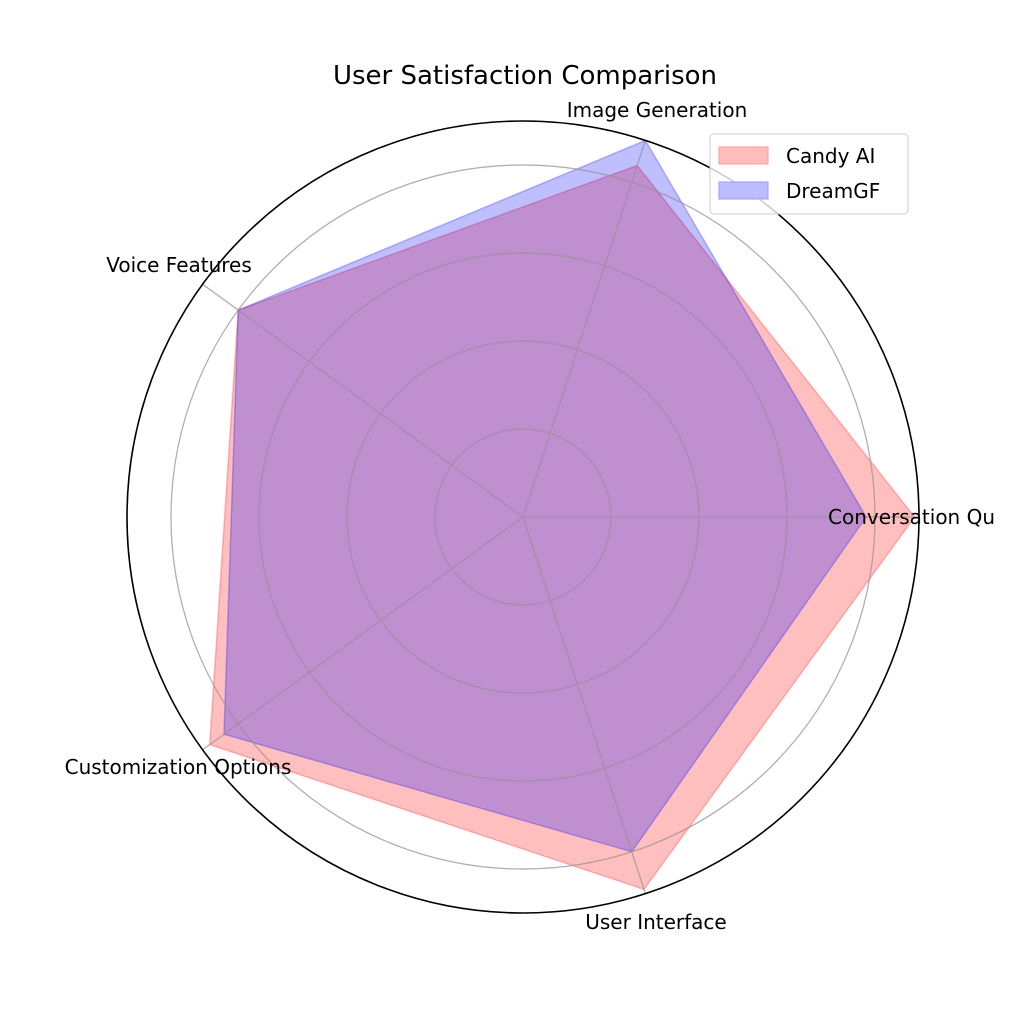 Image resolution: width=1024 pixels, height=1024 pixels. Describe the element at coordinates (657, 110) in the screenshot. I see `axis-label-image-generation: Image Generation` at that location.